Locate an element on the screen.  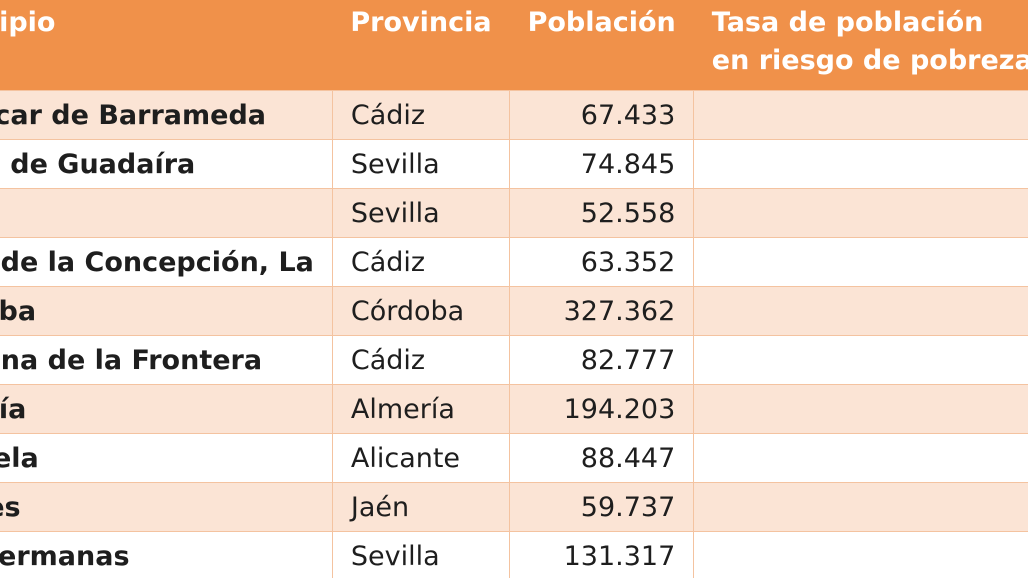
cell-municipio: Chiclana de la Frontera is located at coordinates (166, 360).